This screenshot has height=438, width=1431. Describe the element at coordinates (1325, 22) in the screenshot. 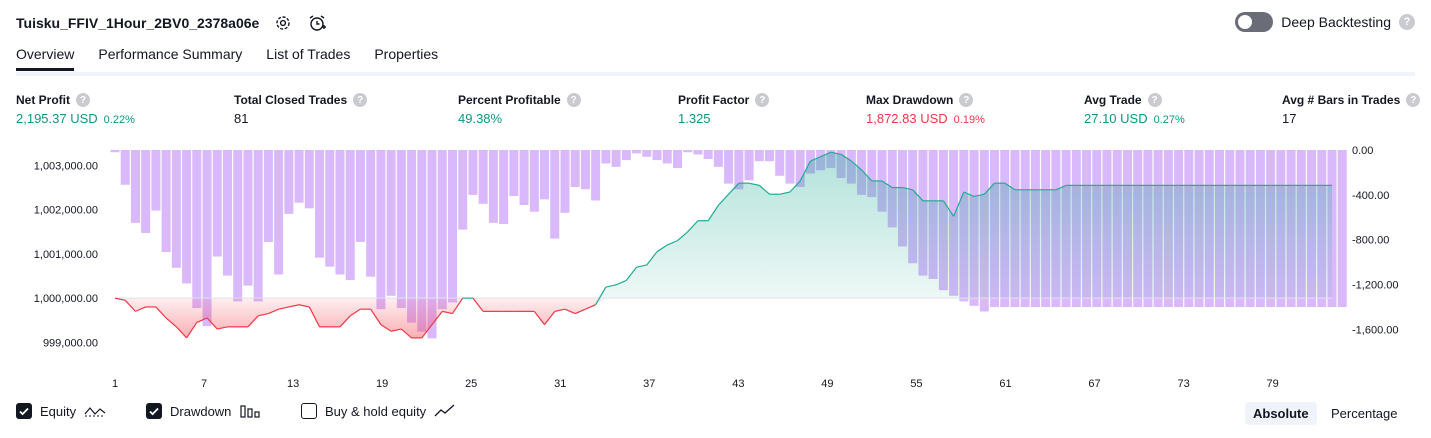

I see `deep-backtesting-control: Deep Backtesting ?` at that location.